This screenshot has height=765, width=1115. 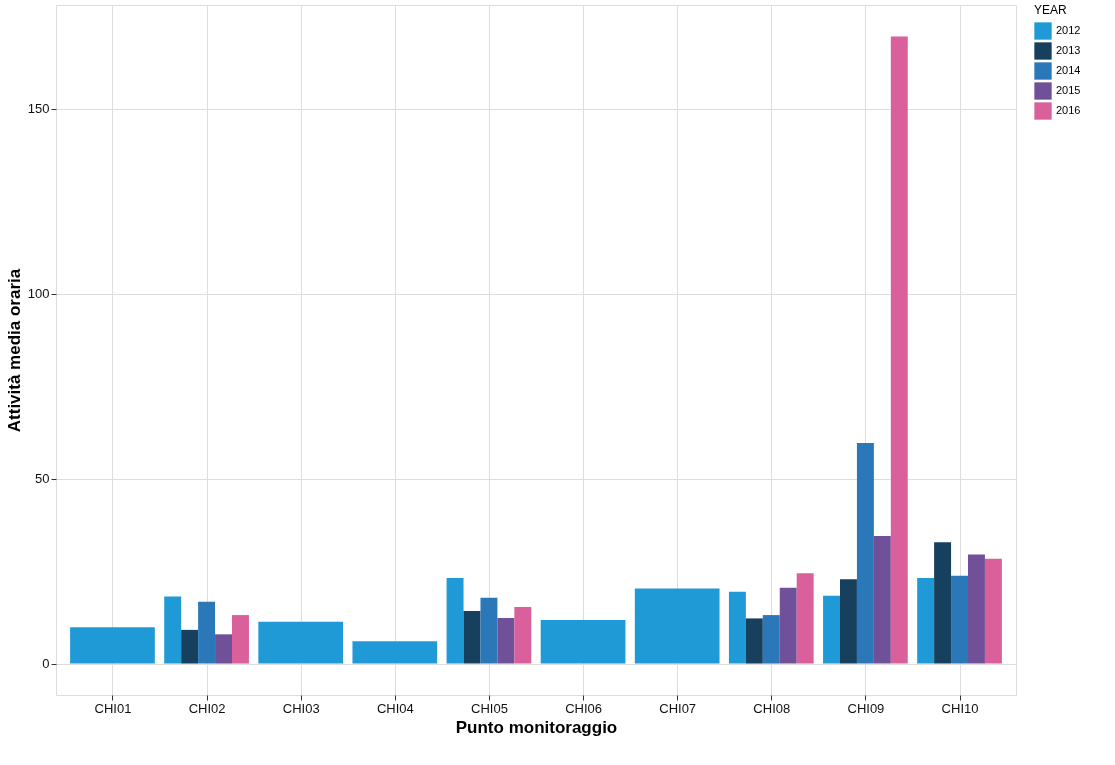 What do you see at coordinates (866, 708) in the screenshot?
I see `x-tick-label: CHI09` at bounding box center [866, 708].